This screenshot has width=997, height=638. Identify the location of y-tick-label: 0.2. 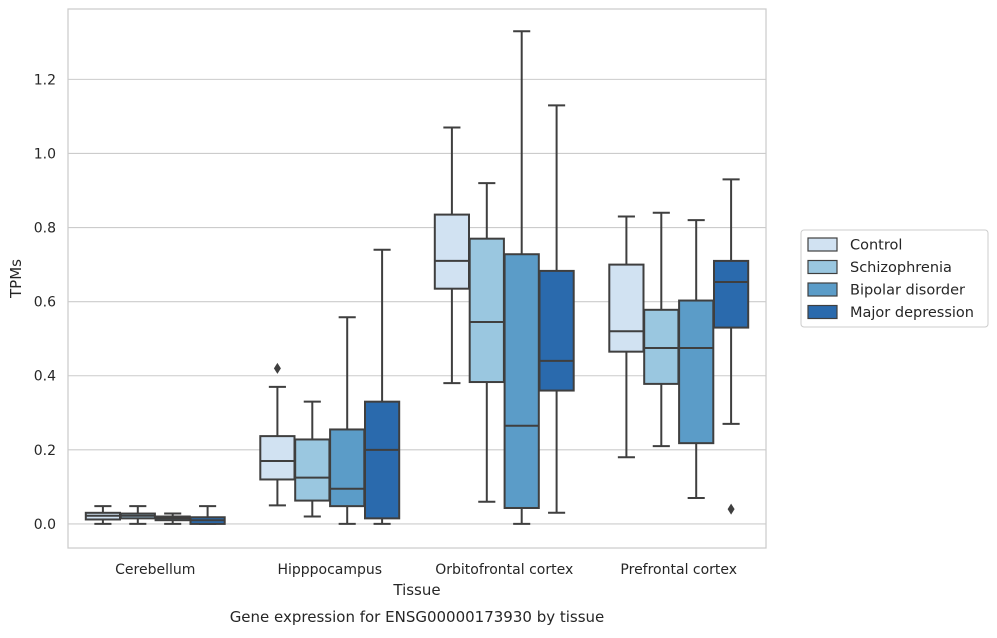
(45, 451).